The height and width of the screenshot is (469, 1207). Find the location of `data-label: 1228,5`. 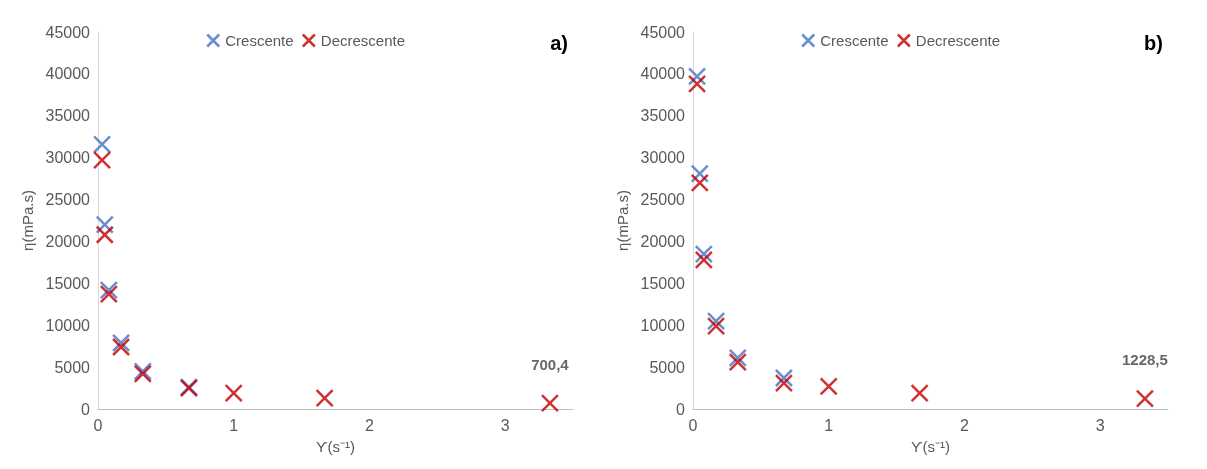

data-label: 1228,5 is located at coordinates (1144, 360).